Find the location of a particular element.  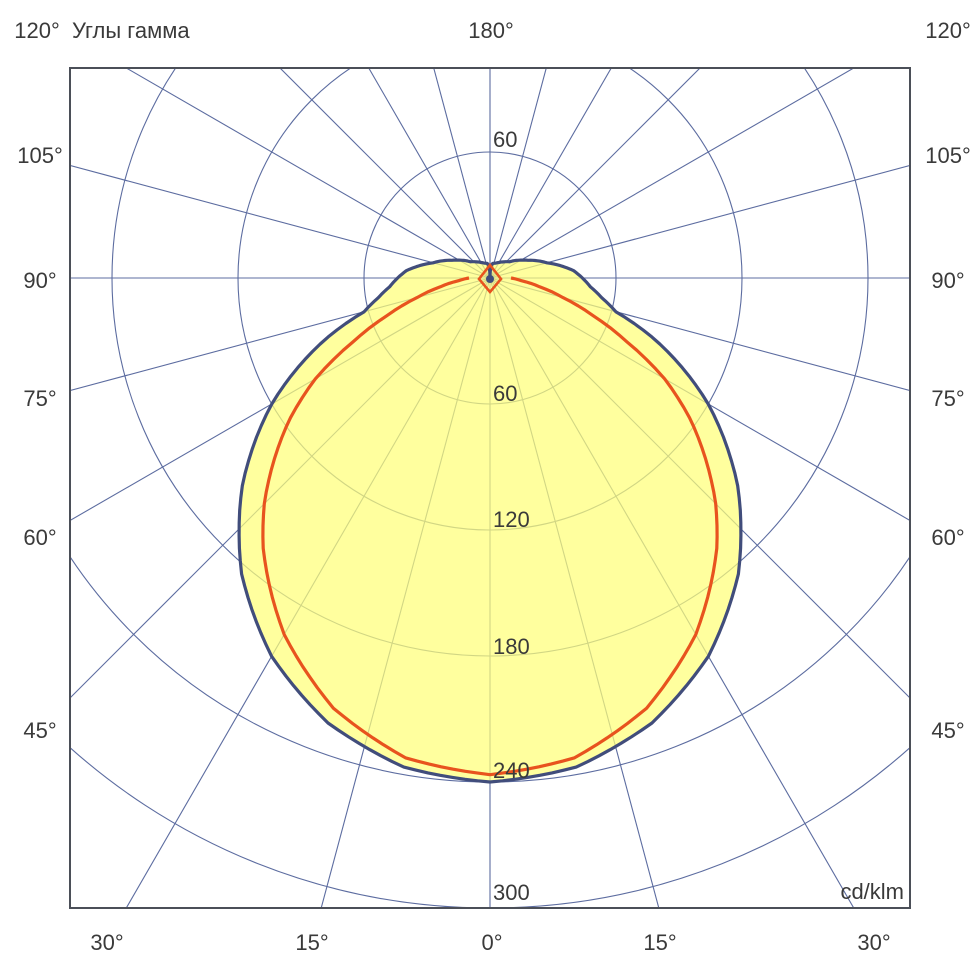

radial-value-label: 180 is located at coordinates (511, 646).